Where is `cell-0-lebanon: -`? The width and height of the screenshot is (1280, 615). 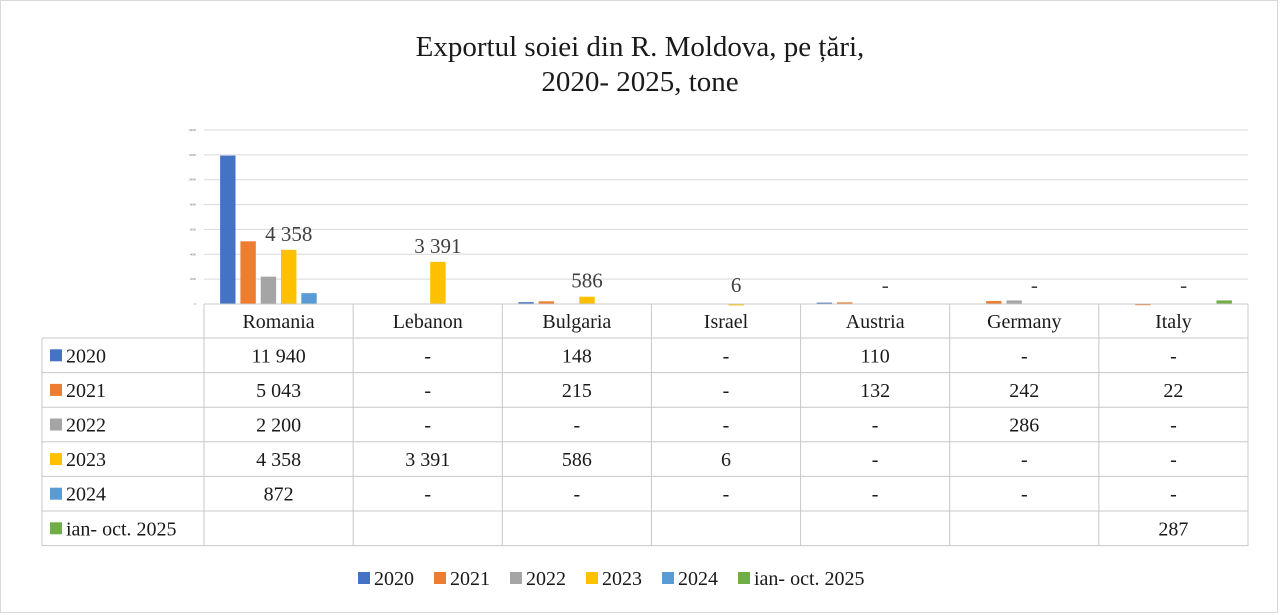
cell-0-lebanon: - is located at coordinates (427, 356).